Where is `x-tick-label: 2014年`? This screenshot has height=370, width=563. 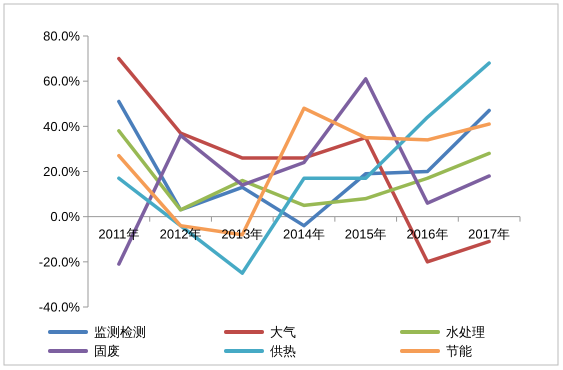
x-tick-label: 2014年 is located at coordinates (304, 234).